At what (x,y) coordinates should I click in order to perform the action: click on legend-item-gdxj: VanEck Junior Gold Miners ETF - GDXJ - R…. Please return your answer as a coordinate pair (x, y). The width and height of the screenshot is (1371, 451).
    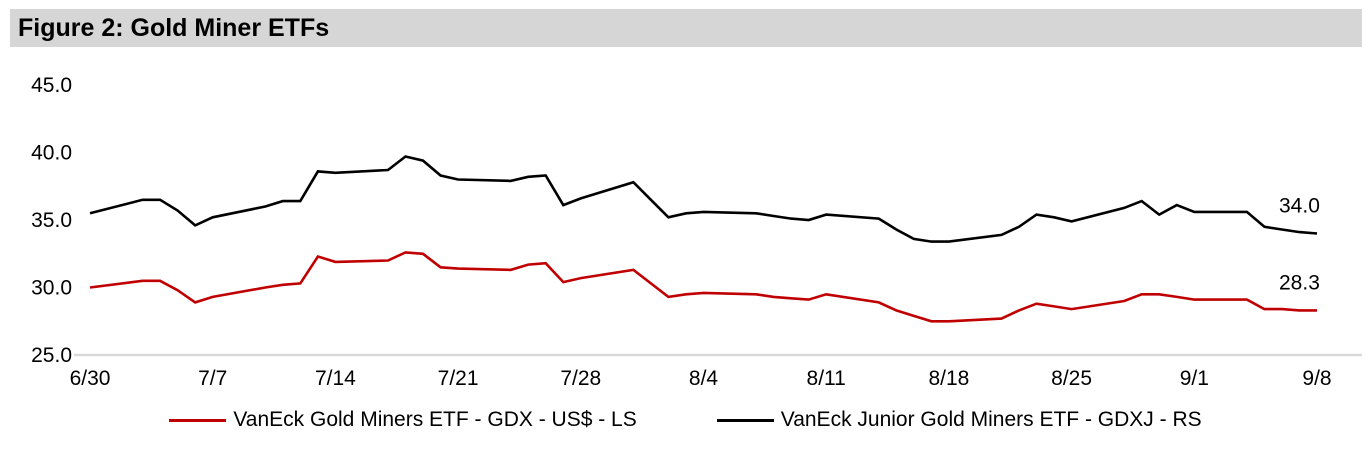
    Looking at the image, I should click on (959, 420).